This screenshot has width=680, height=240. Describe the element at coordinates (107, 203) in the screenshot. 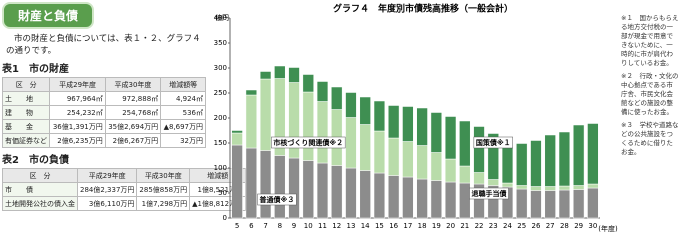

I see `cell: 3億6,110万円` at that location.